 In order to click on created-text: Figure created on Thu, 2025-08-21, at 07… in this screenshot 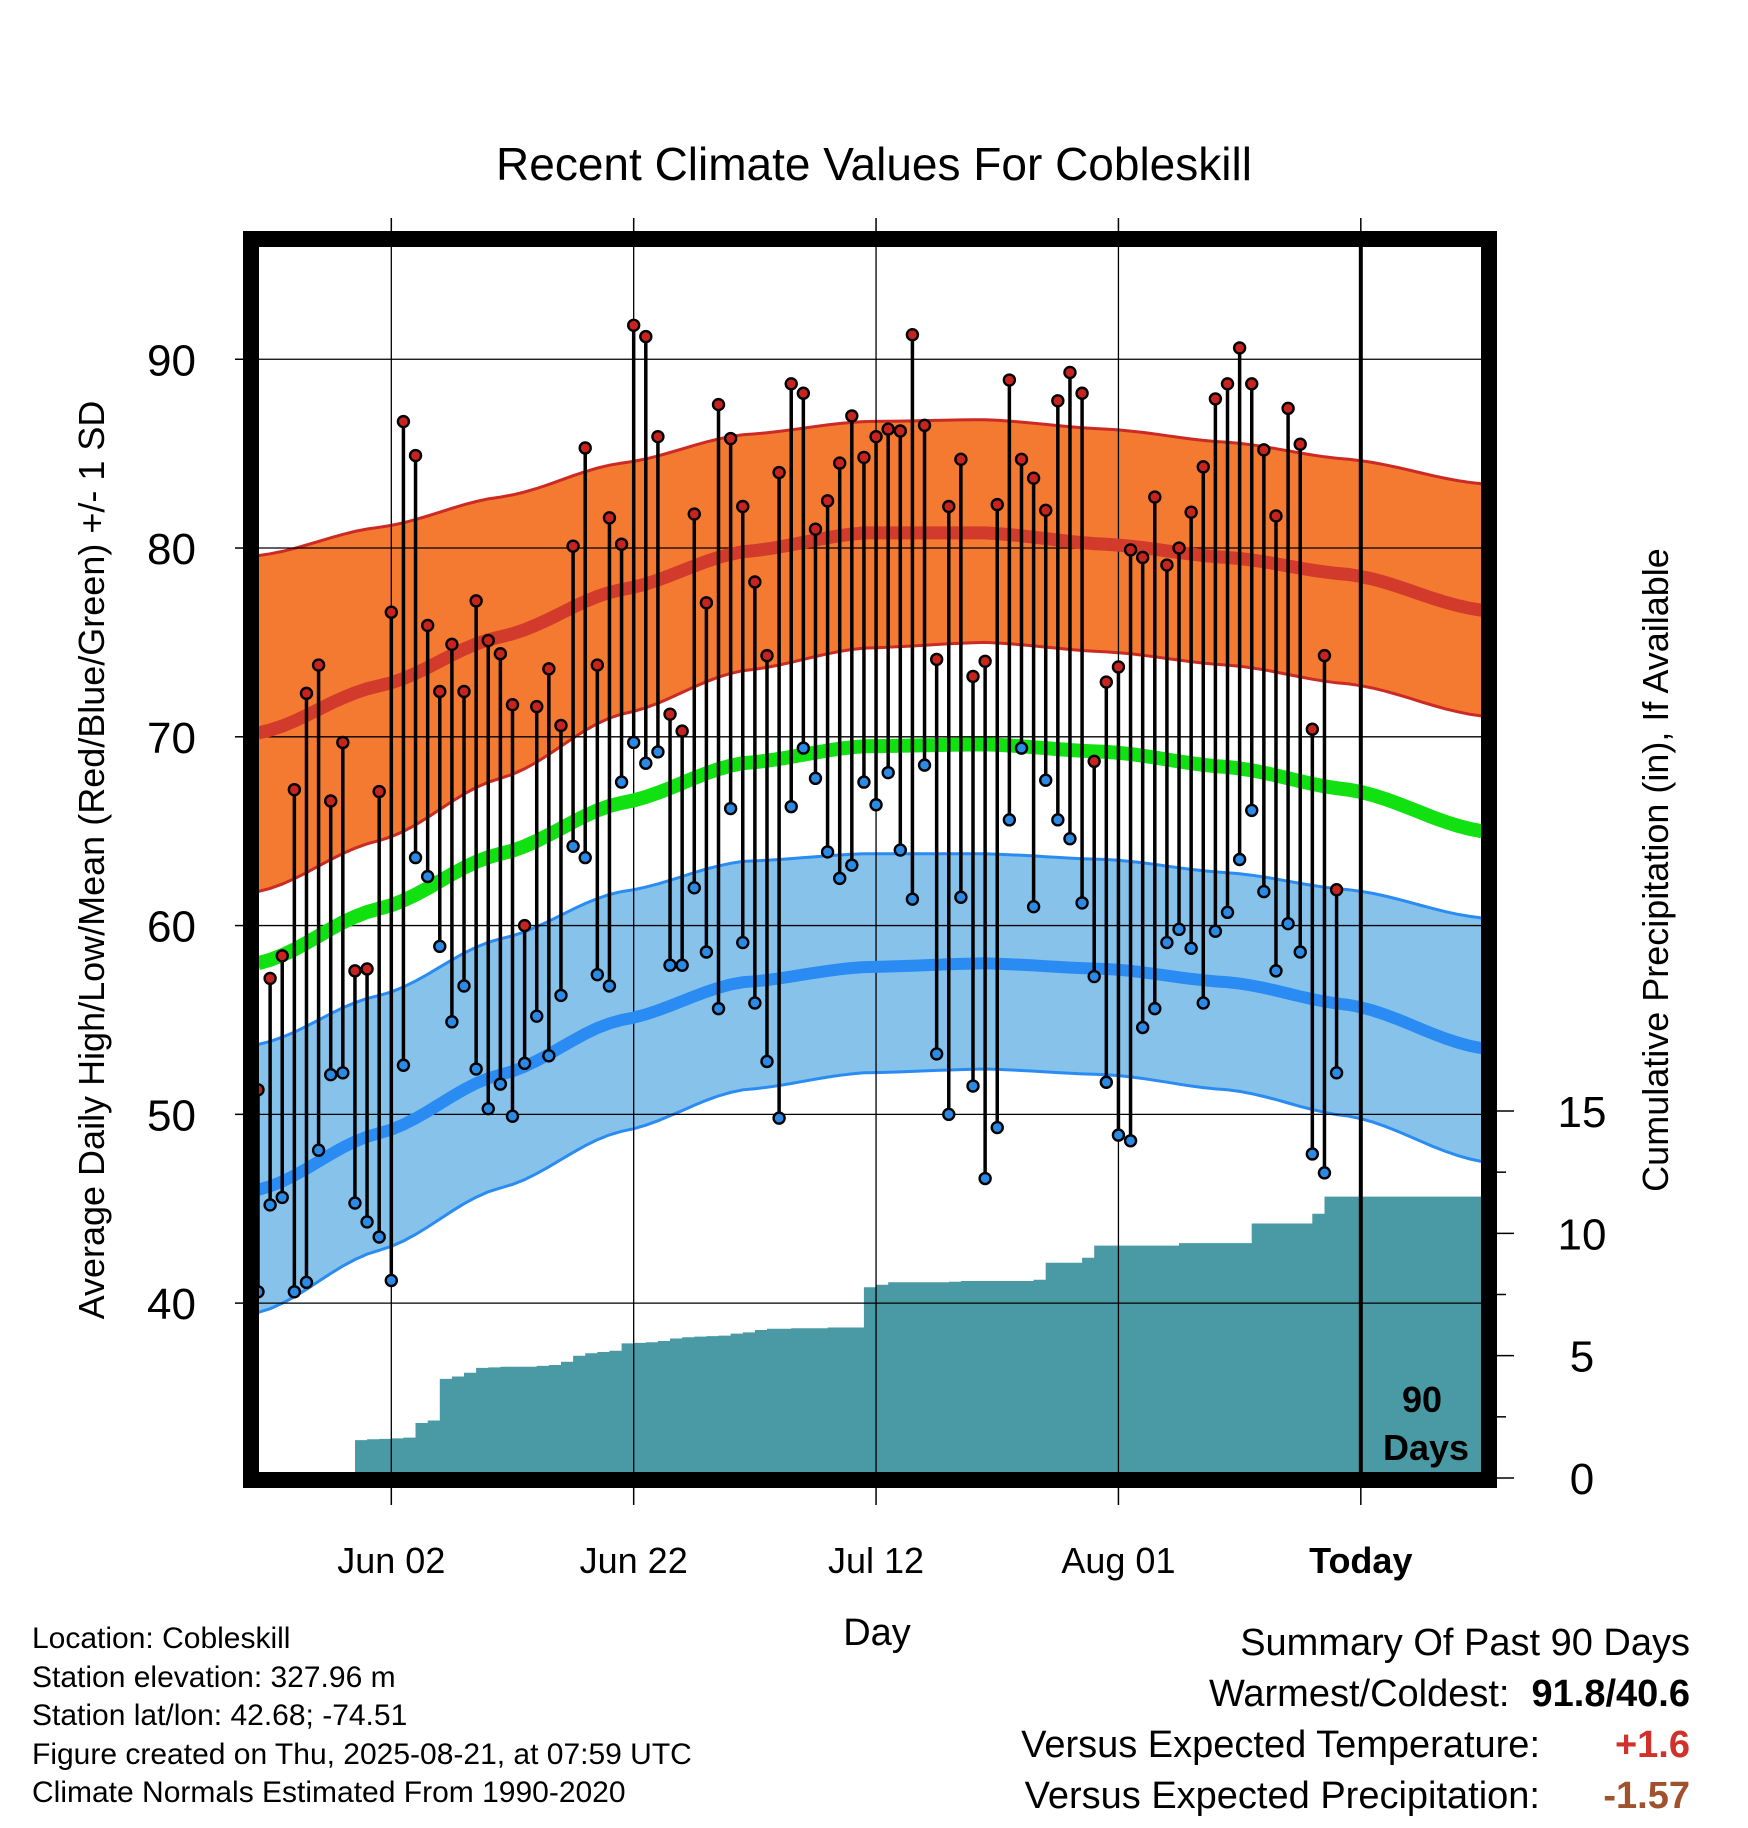, I will do `click(362, 1754)`.